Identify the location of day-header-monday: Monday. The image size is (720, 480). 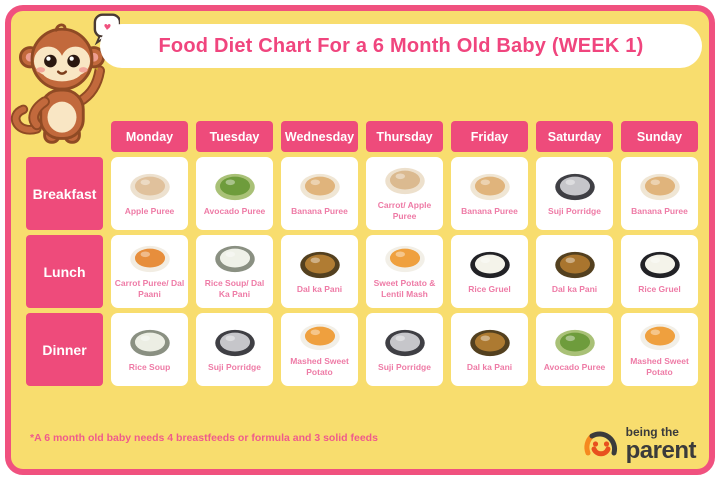
(149, 136).